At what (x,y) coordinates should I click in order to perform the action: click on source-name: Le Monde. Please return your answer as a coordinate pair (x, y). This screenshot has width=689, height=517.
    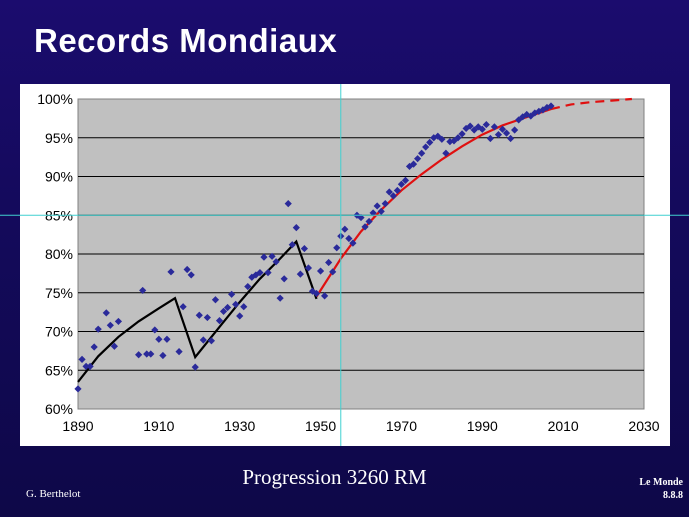
    Looking at the image, I should click on (661, 482).